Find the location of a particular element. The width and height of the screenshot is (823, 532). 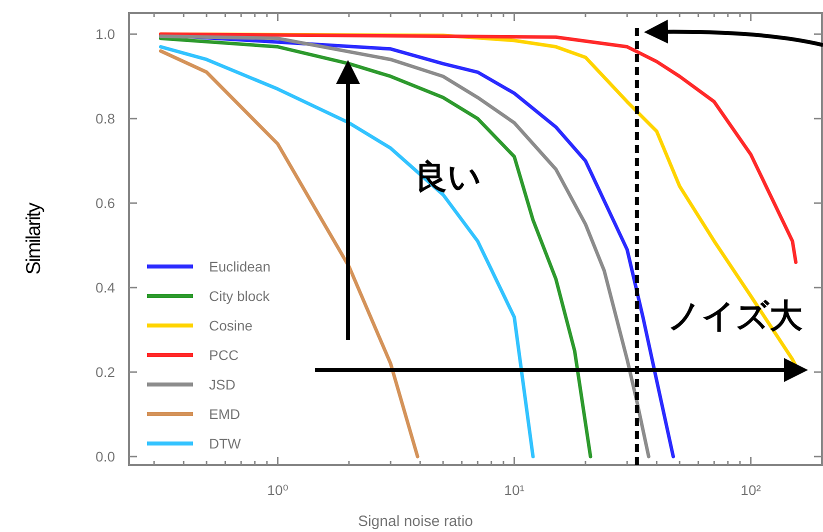

y-tick-label: 0.8 is located at coordinates (106, 118).